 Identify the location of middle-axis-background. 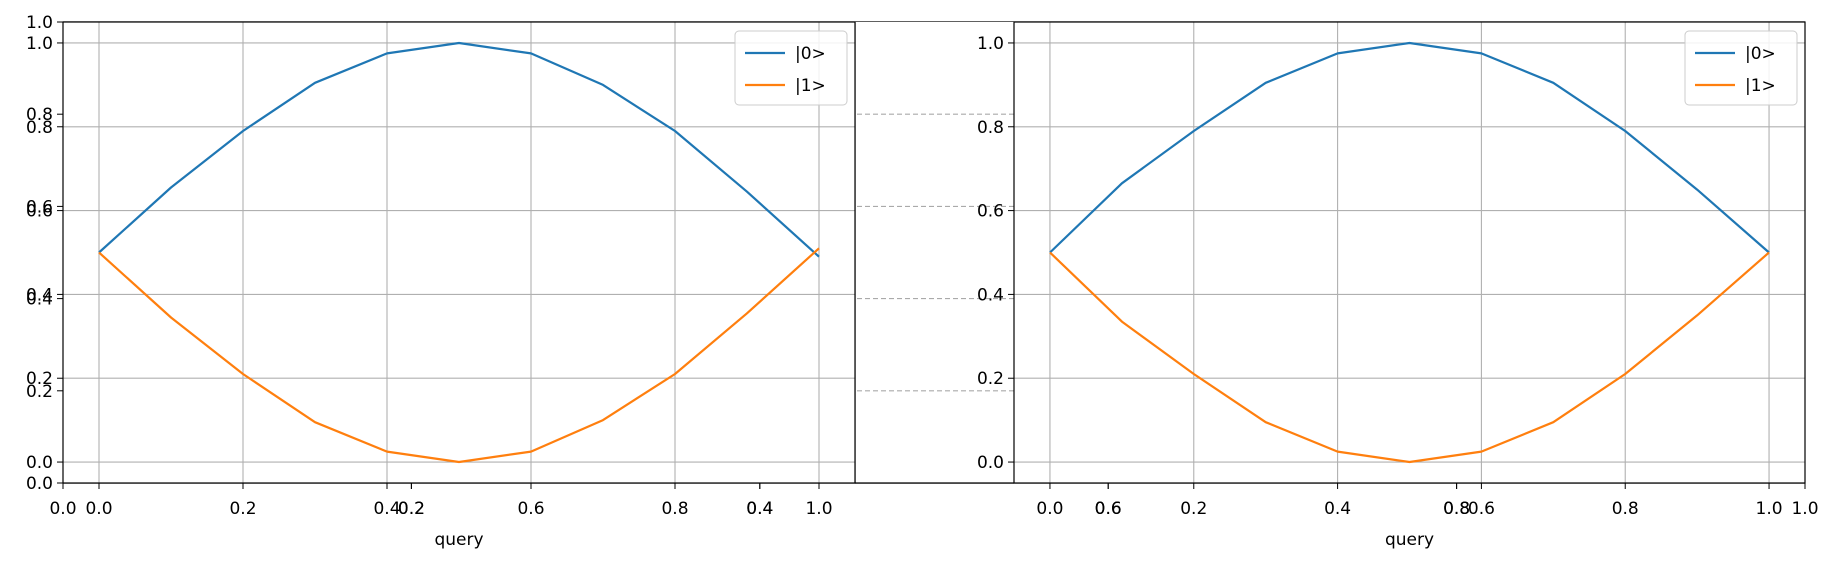
(934, 252).